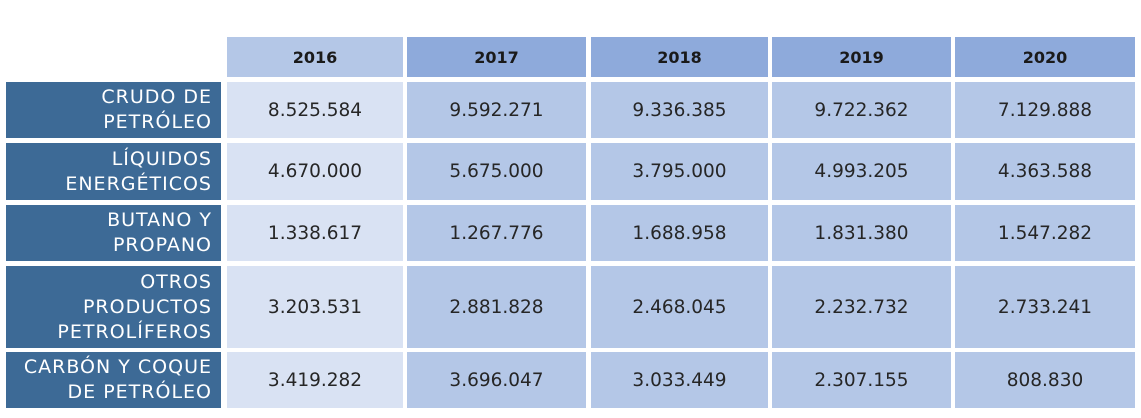 This screenshot has height=418, width=1141. What do you see at coordinates (134, 331) in the screenshot?
I see `row-label-line: PETROLÍFEROS` at bounding box center [134, 331].